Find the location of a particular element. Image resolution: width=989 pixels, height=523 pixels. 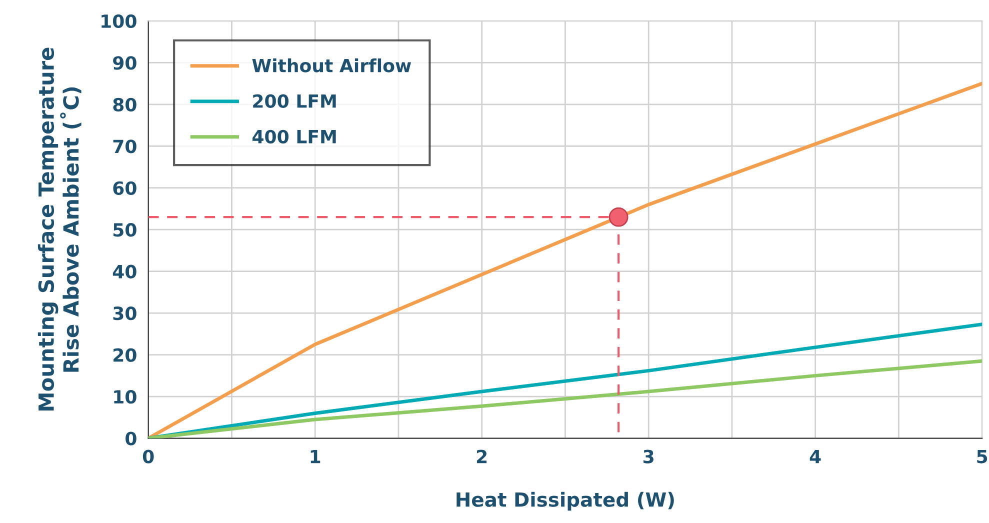

y-tick-label: 90 is located at coordinates (124, 63).